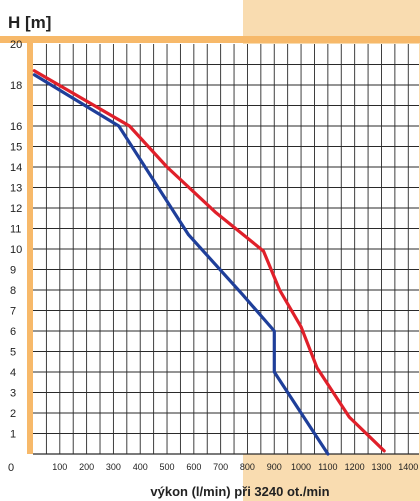 The height and width of the screenshot is (501, 420). Describe the element at coordinates (381, 467) in the screenshot. I see `x-tick-label: 1300` at that location.